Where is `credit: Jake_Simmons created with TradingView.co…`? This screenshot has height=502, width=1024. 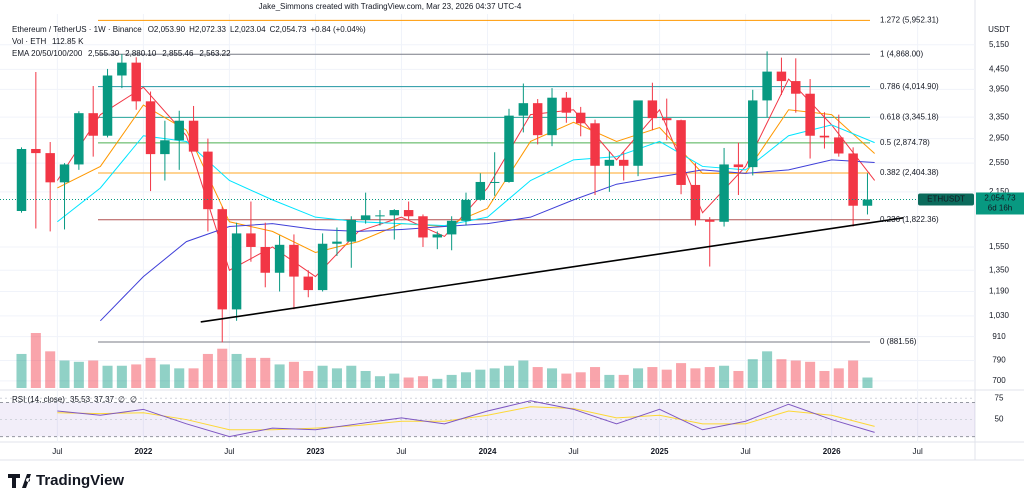 credit: Jake_Simmons created with TradingView.co… is located at coordinates (390, 6).